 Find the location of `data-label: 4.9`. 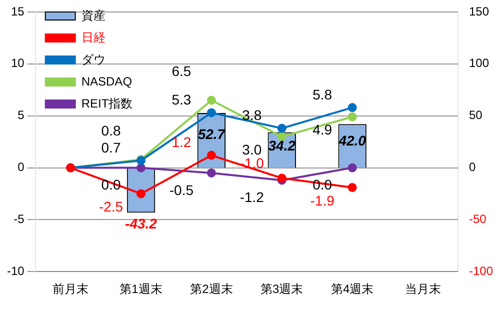

data-label: 4.9 is located at coordinates (322, 130).